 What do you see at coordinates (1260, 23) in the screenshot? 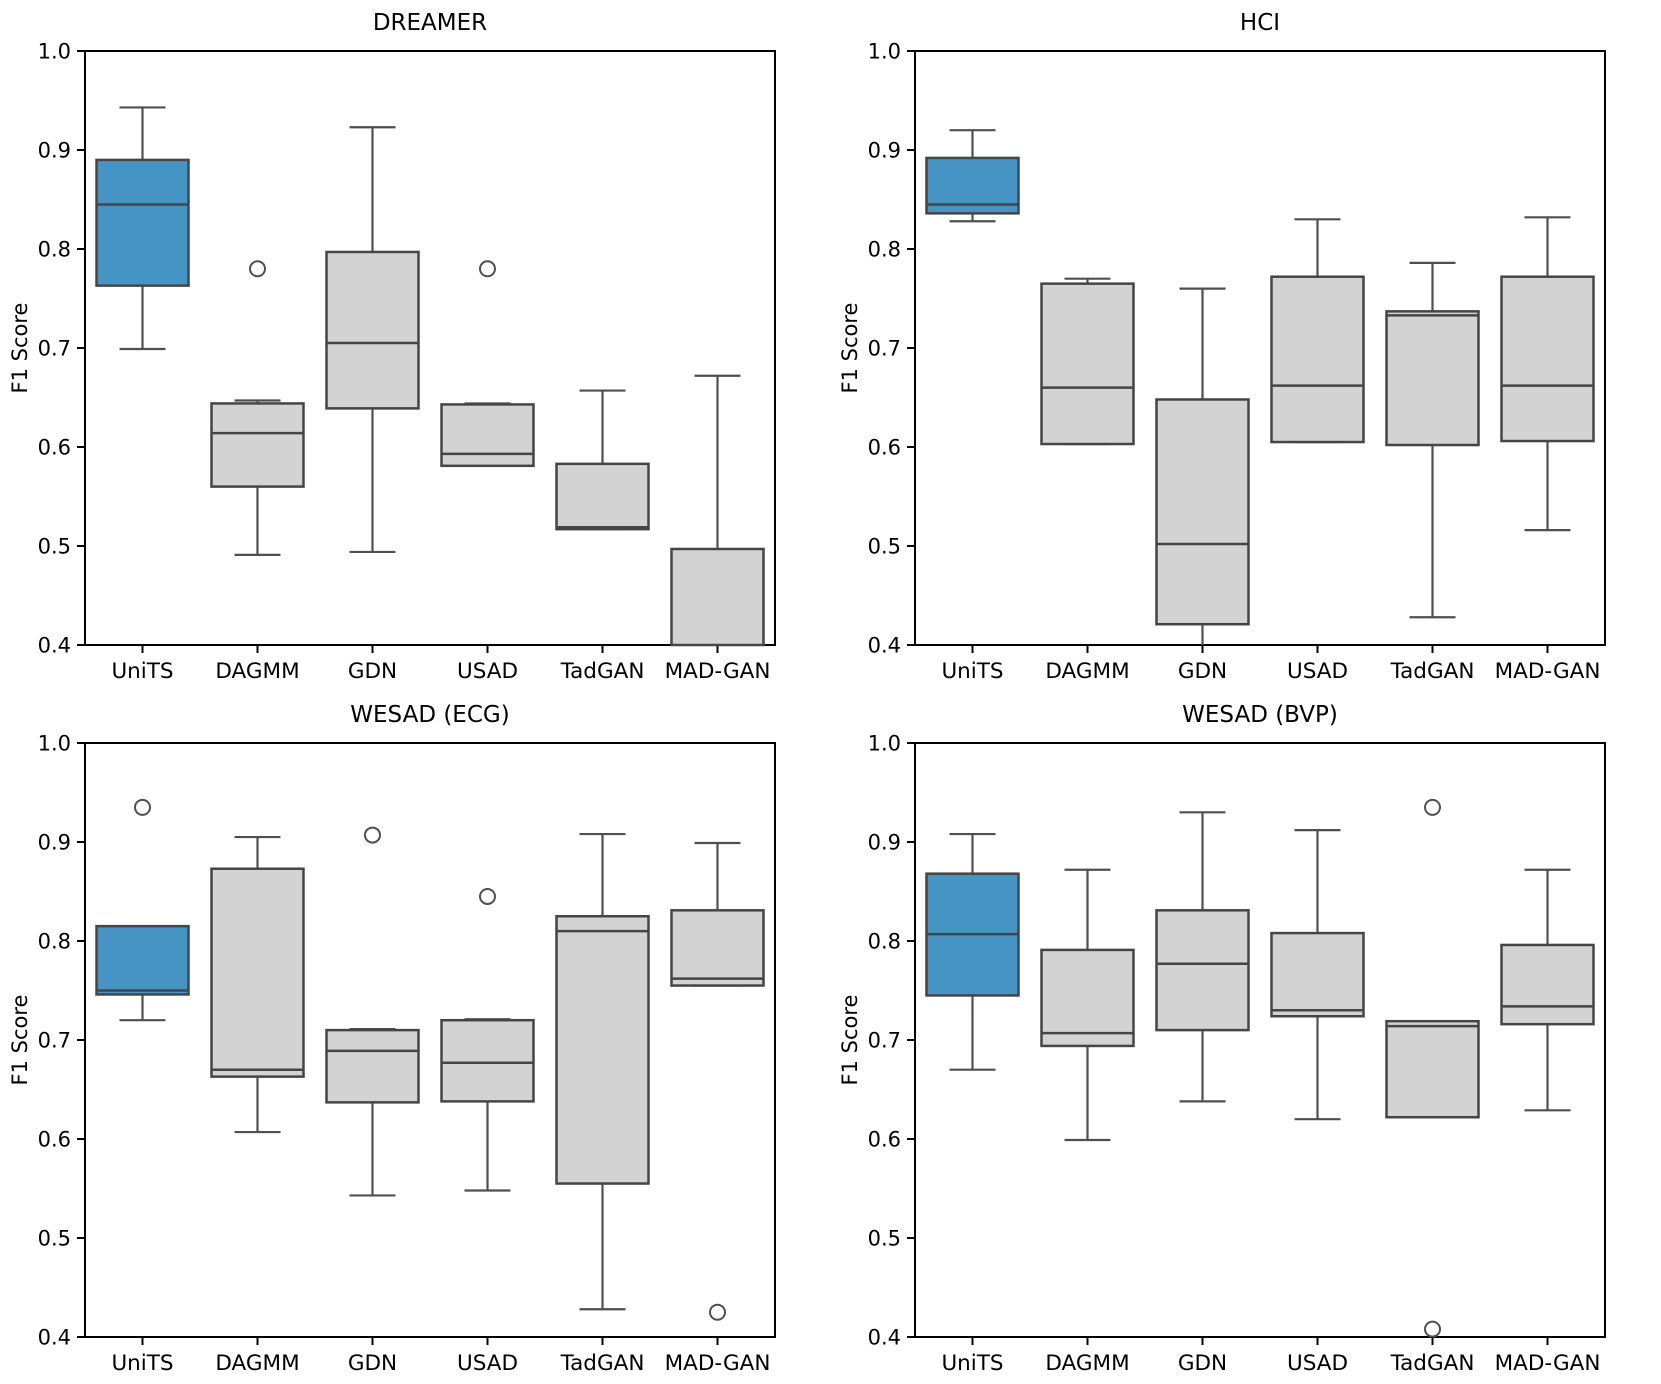
I see `svg-text: HCI` at bounding box center [1260, 23].